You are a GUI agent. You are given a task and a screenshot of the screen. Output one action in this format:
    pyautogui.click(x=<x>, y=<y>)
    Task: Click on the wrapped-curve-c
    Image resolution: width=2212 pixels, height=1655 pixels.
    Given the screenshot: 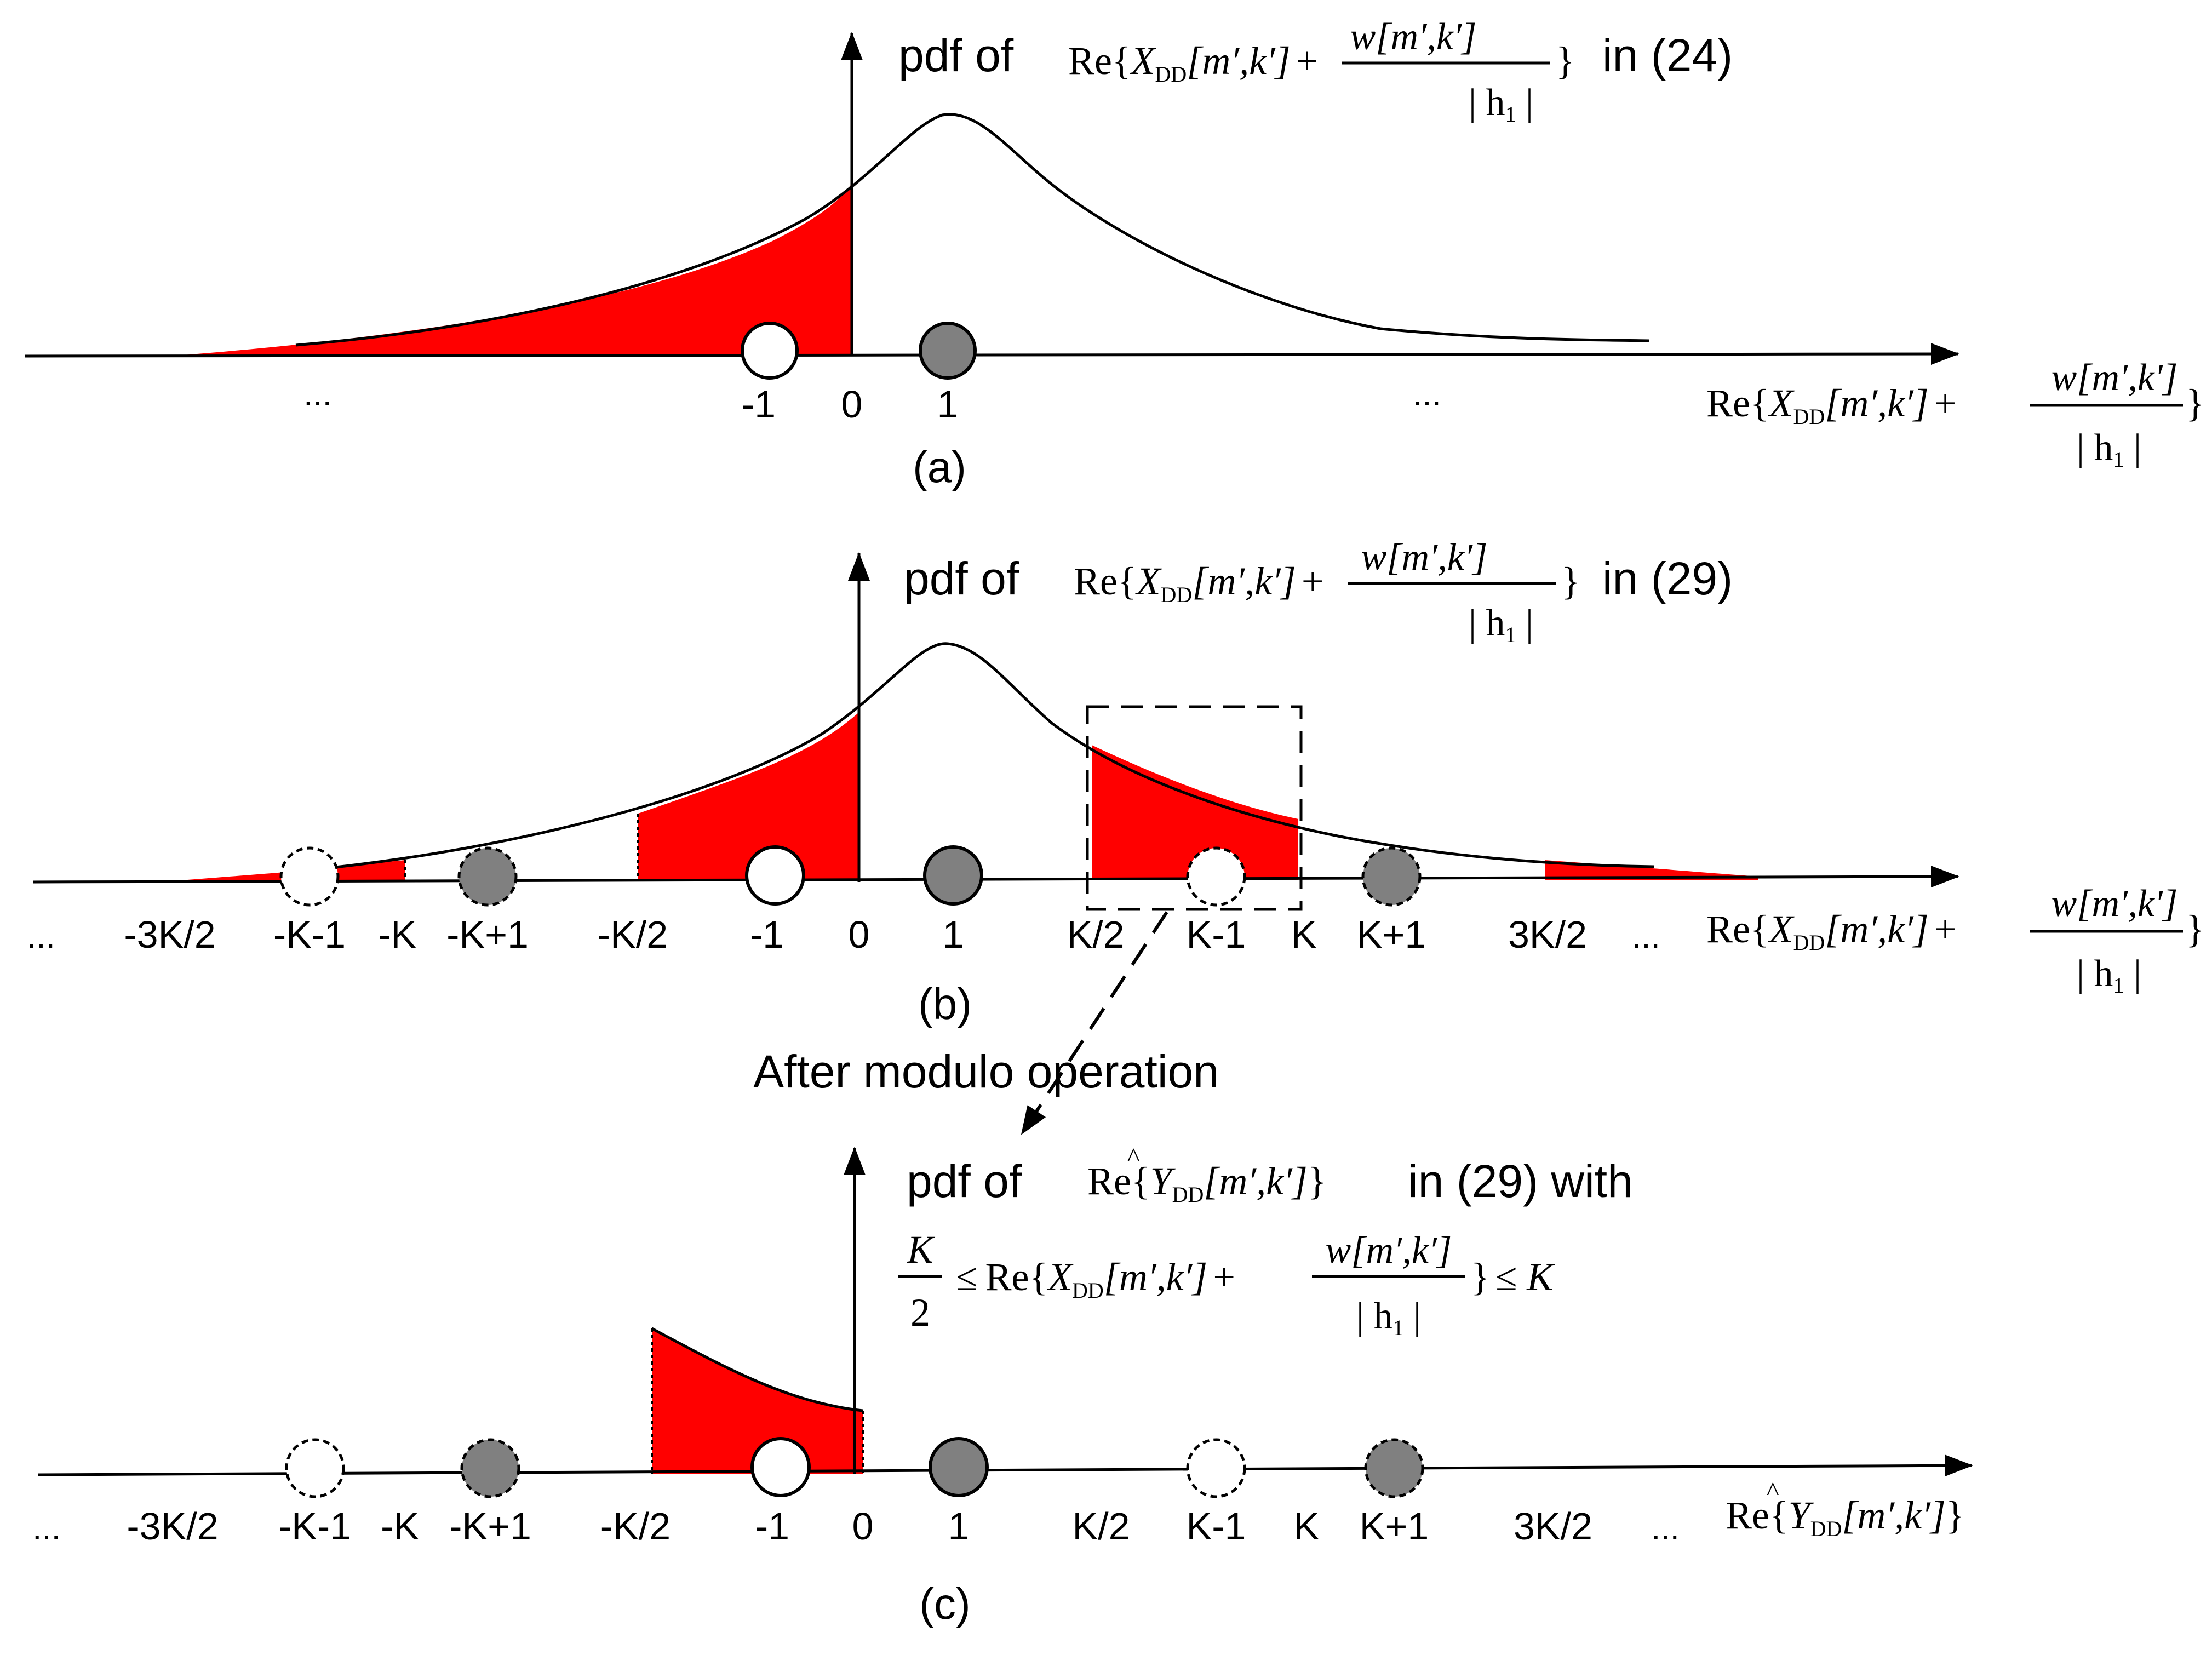 What is the action you would take?
    pyautogui.click(x=757, y=1369)
    